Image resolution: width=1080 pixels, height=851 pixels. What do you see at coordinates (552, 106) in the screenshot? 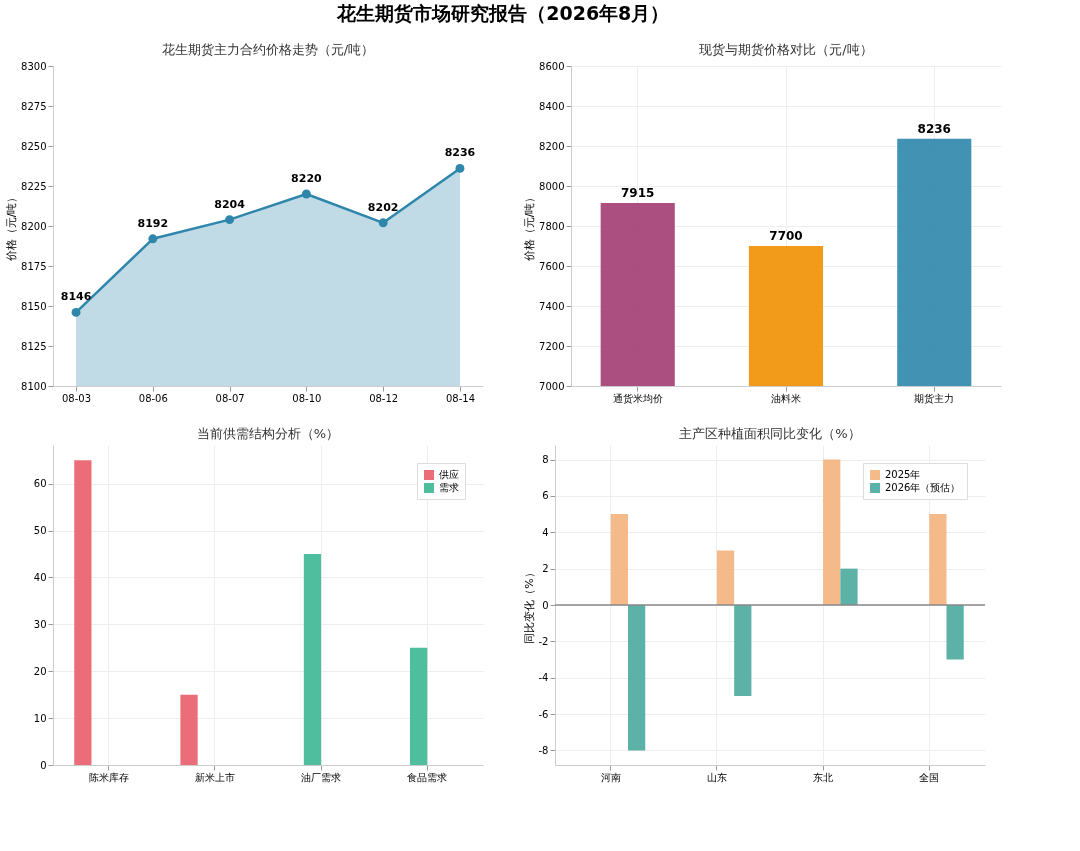
I see `y-tick-label: 8400` at bounding box center [552, 106].